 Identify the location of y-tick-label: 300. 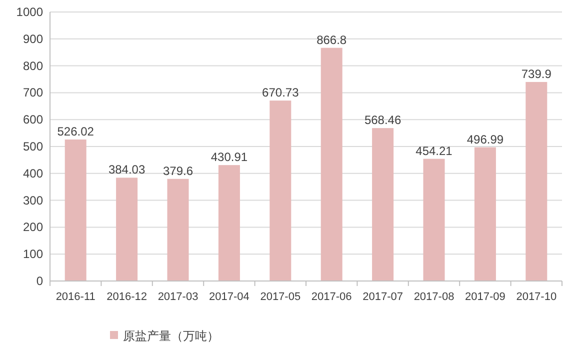
(33, 200).